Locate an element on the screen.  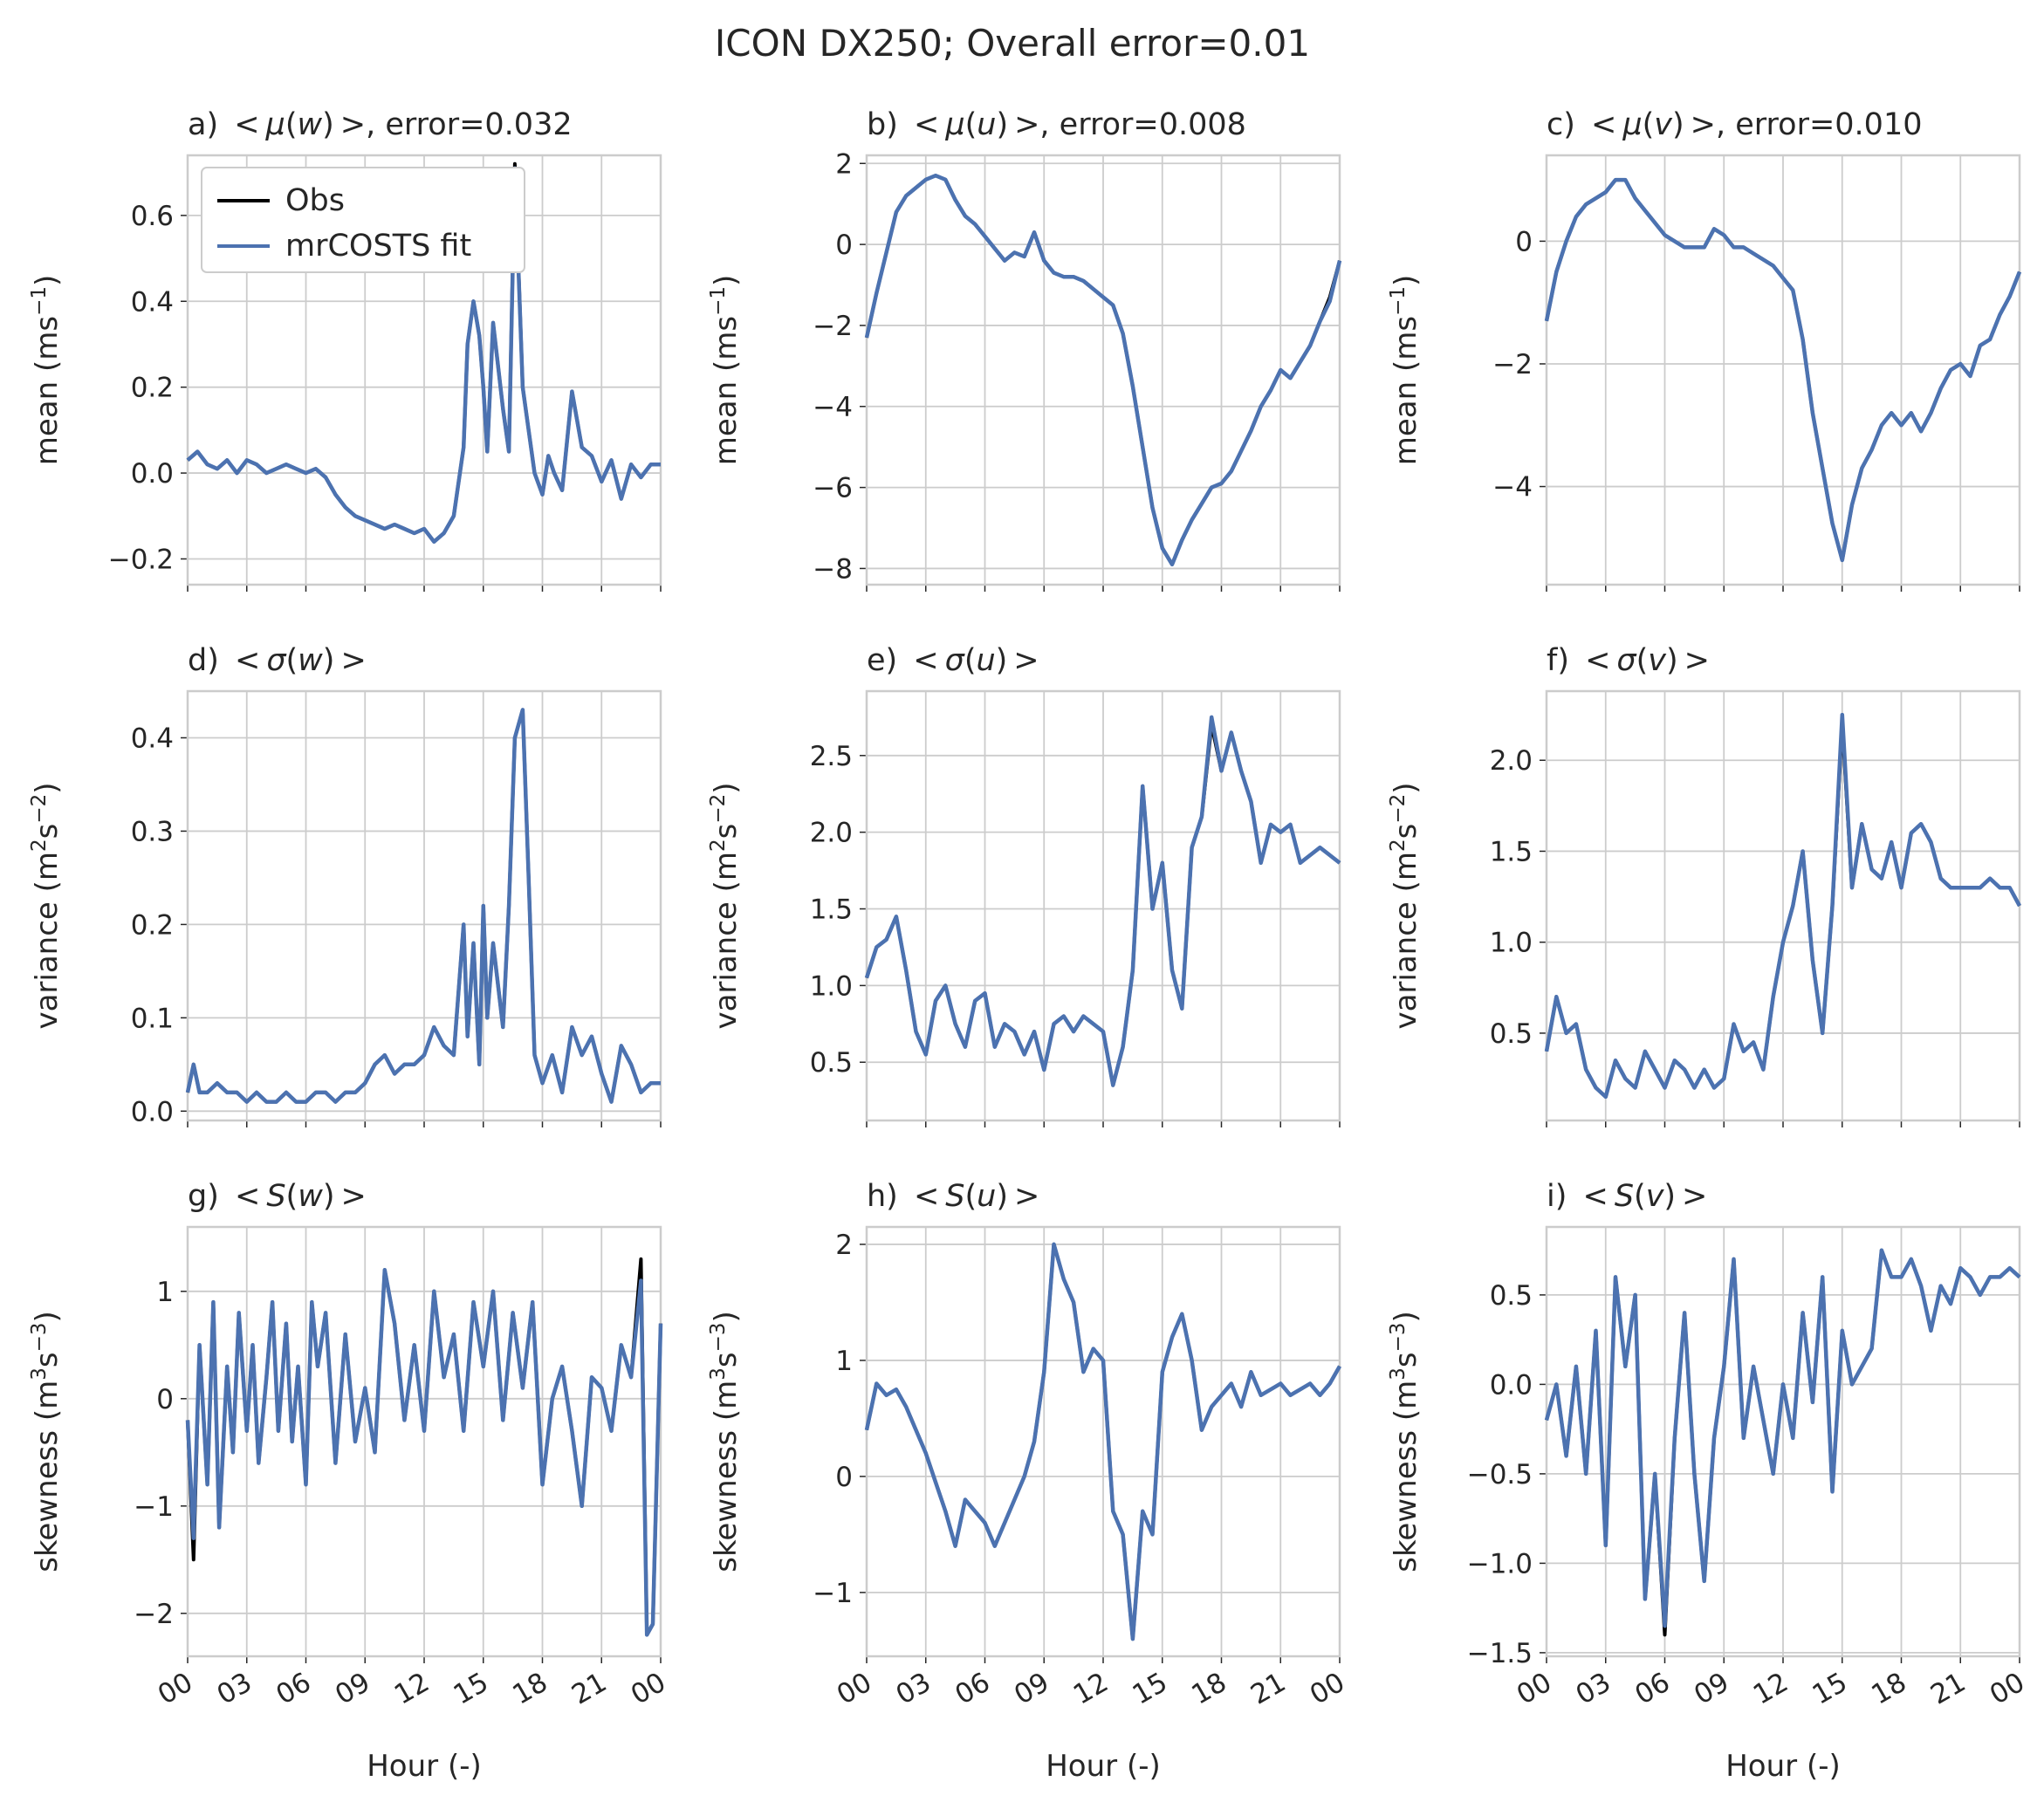
subplot-title: h) < S(u) > is located at coordinates (953, 1196).